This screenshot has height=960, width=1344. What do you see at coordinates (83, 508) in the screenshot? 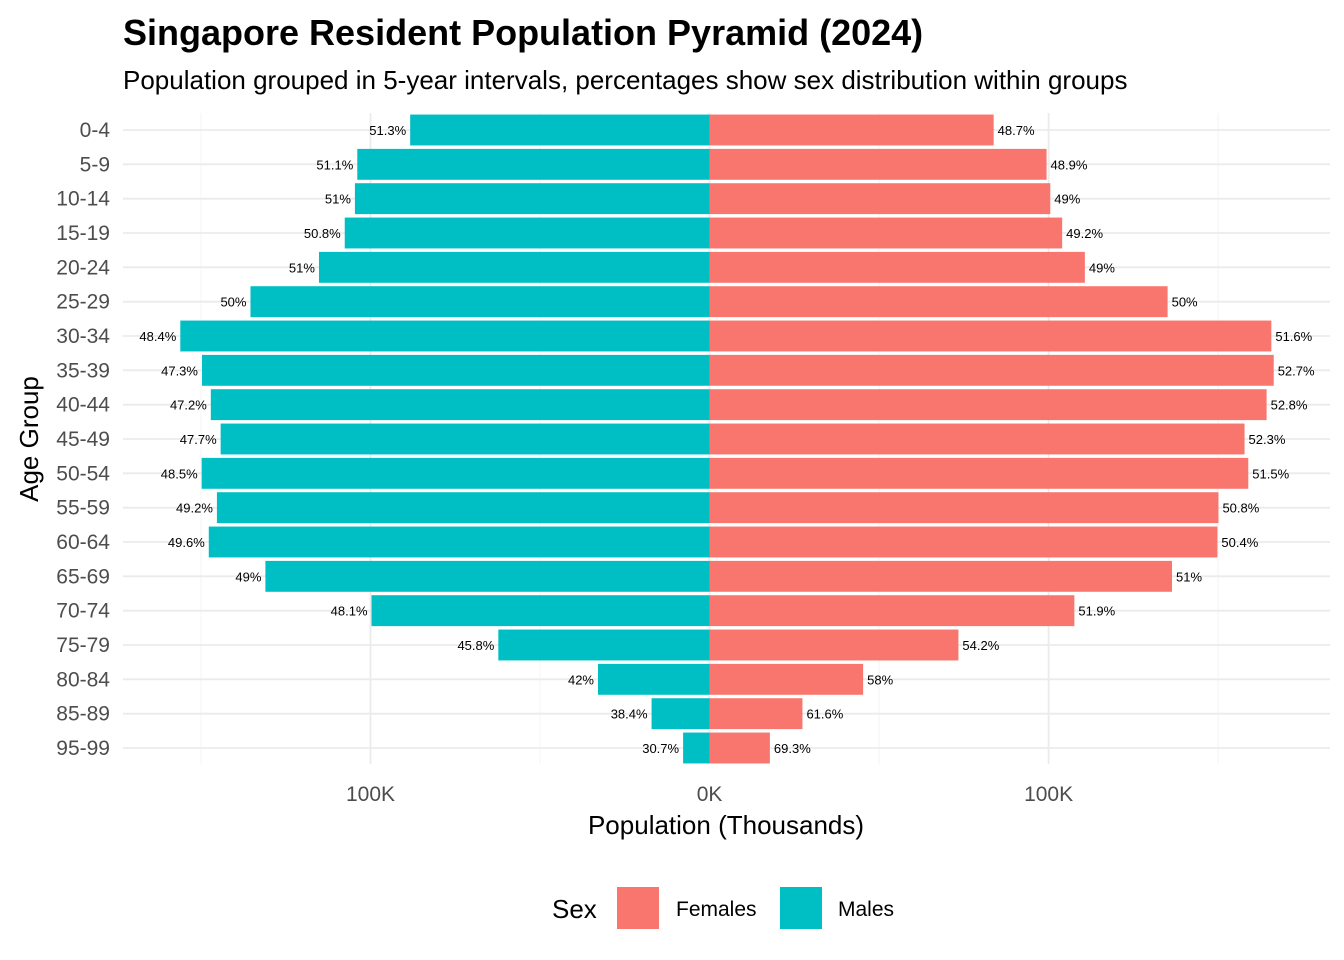
I see `y-tick-label: 55-59` at bounding box center [83, 508].